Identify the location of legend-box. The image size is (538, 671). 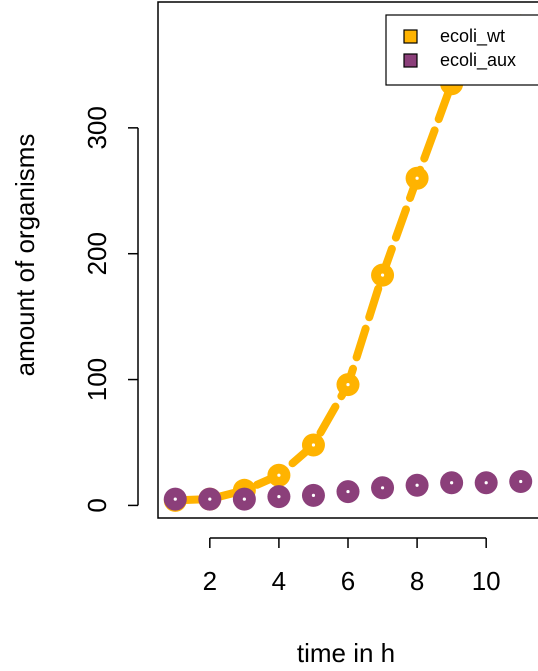
(461, 50).